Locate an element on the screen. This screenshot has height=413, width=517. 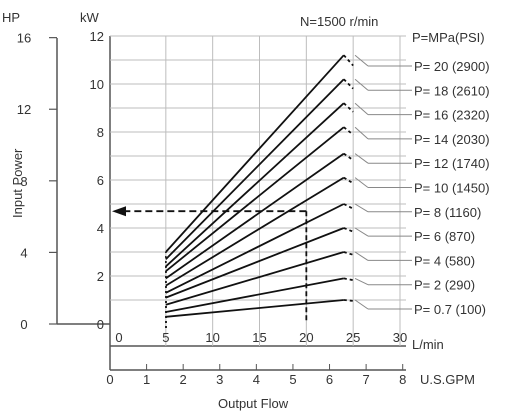
legend-entry: P= 8 (1160) is located at coordinates (447, 212).